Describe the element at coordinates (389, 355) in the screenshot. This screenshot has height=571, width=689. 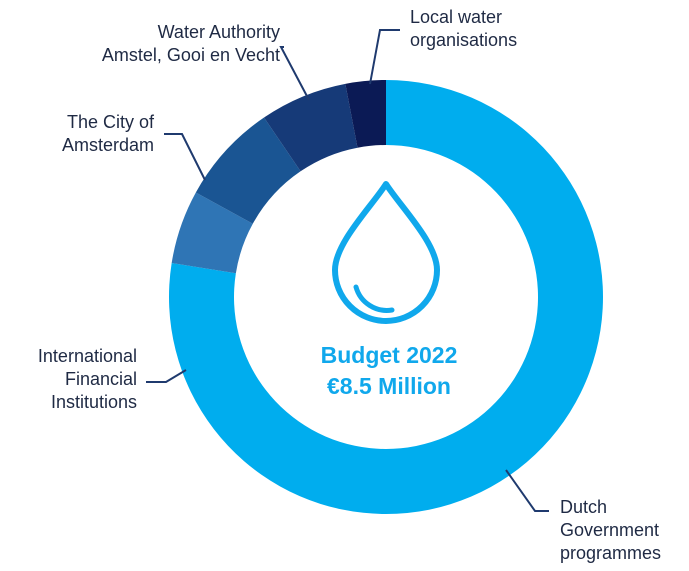
I see `center-label-line: Budget 2022` at that location.